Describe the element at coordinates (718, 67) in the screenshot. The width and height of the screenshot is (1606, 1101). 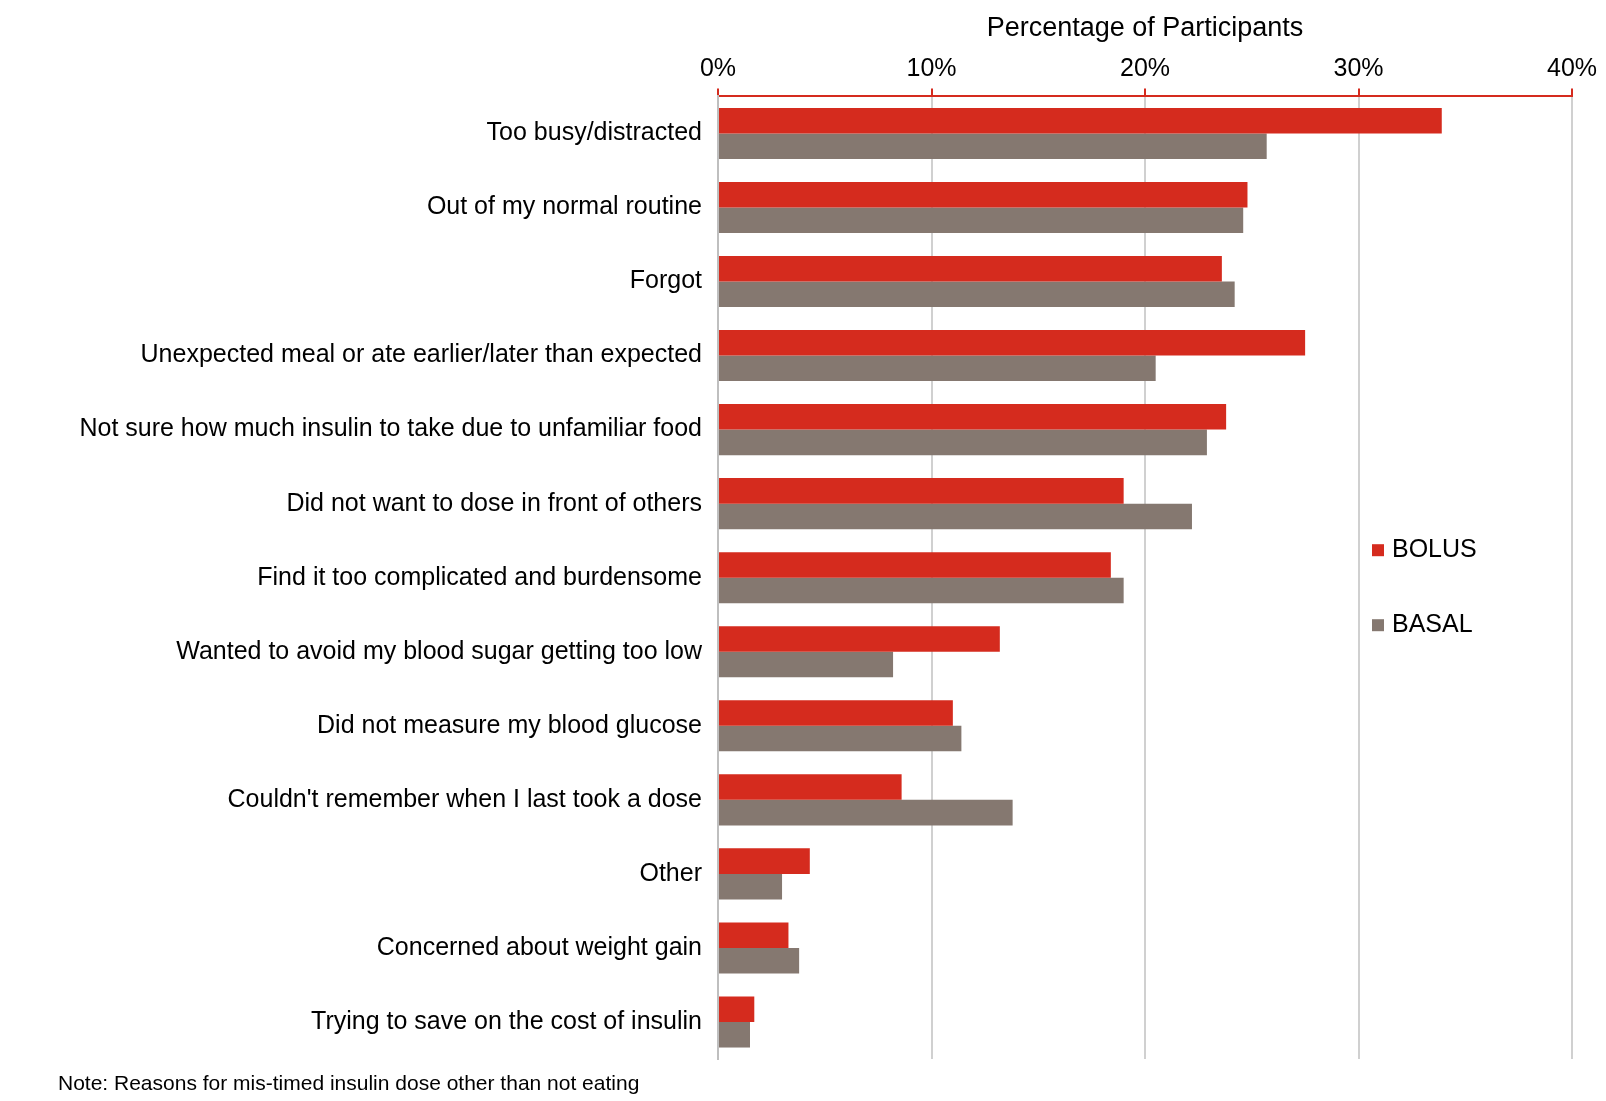
I see `x-tick-label: 0%` at that location.